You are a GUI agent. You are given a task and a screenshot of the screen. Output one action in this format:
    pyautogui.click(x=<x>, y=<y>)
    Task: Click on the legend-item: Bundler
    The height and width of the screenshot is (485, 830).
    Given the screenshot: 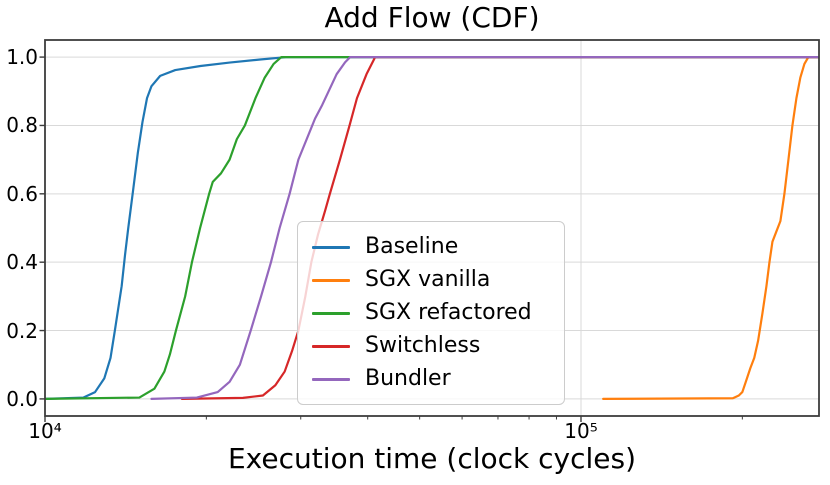 What is the action you would take?
    pyautogui.click(x=431, y=379)
    